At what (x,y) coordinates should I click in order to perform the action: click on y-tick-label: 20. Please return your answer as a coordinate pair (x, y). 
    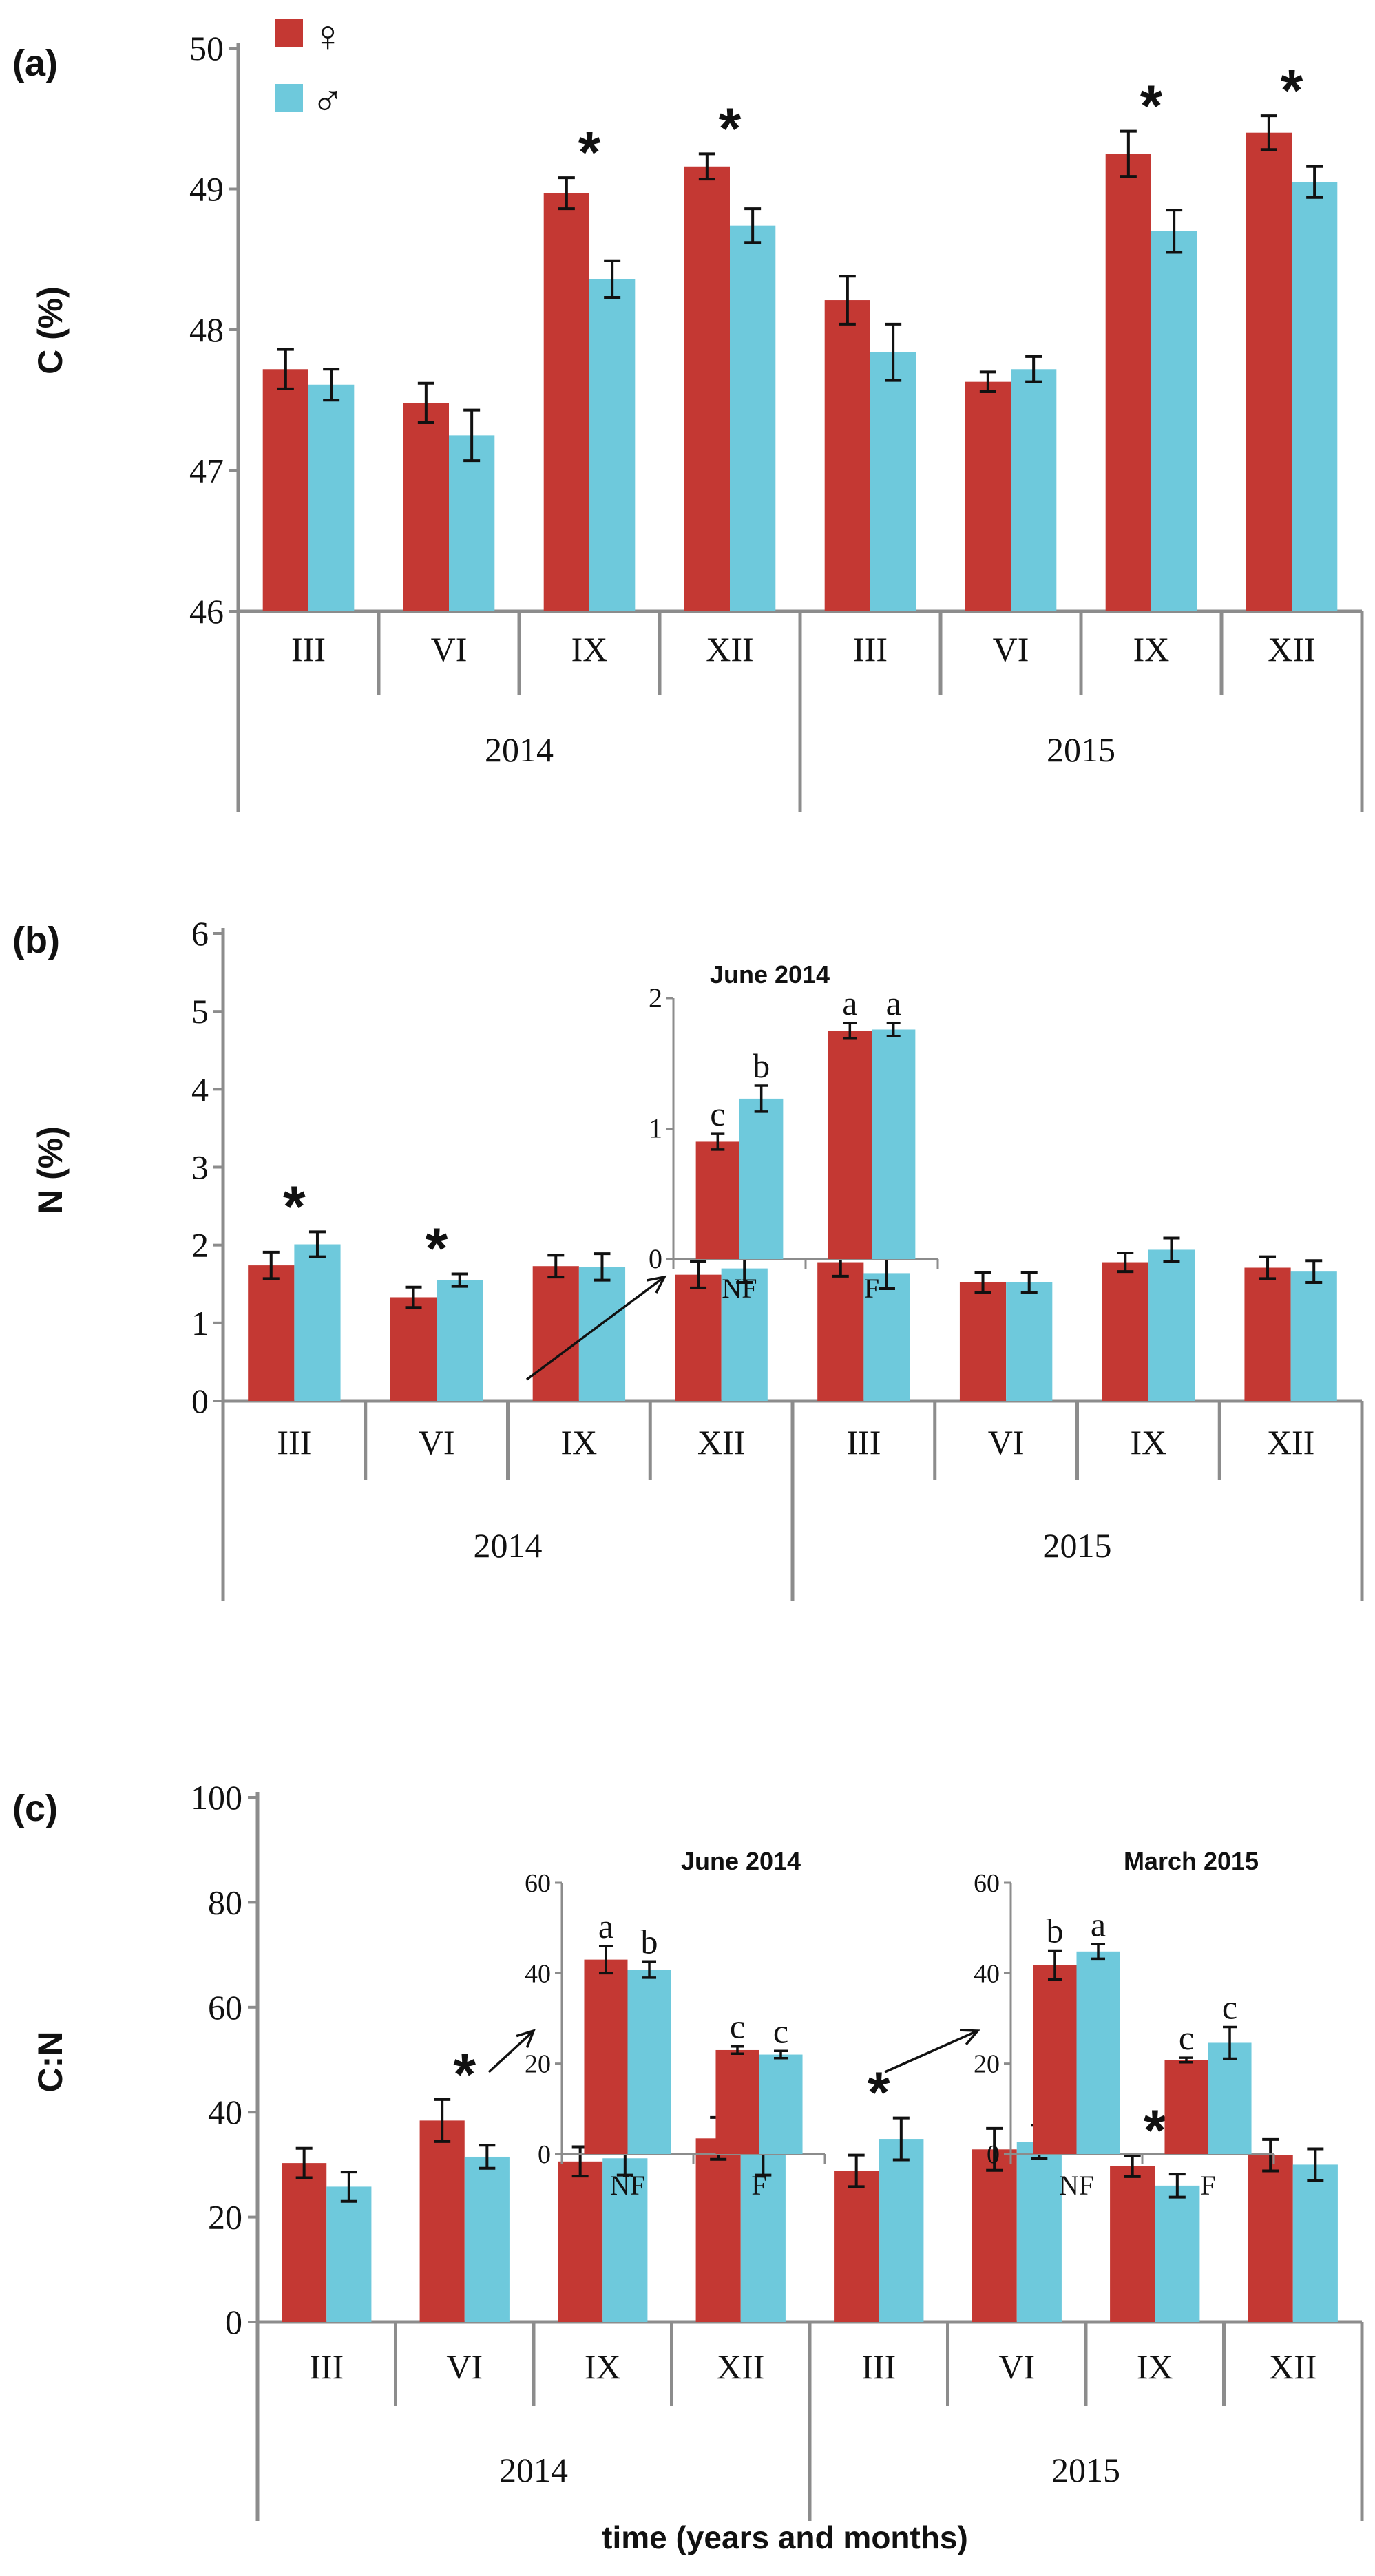
    Looking at the image, I should click on (225, 2218).